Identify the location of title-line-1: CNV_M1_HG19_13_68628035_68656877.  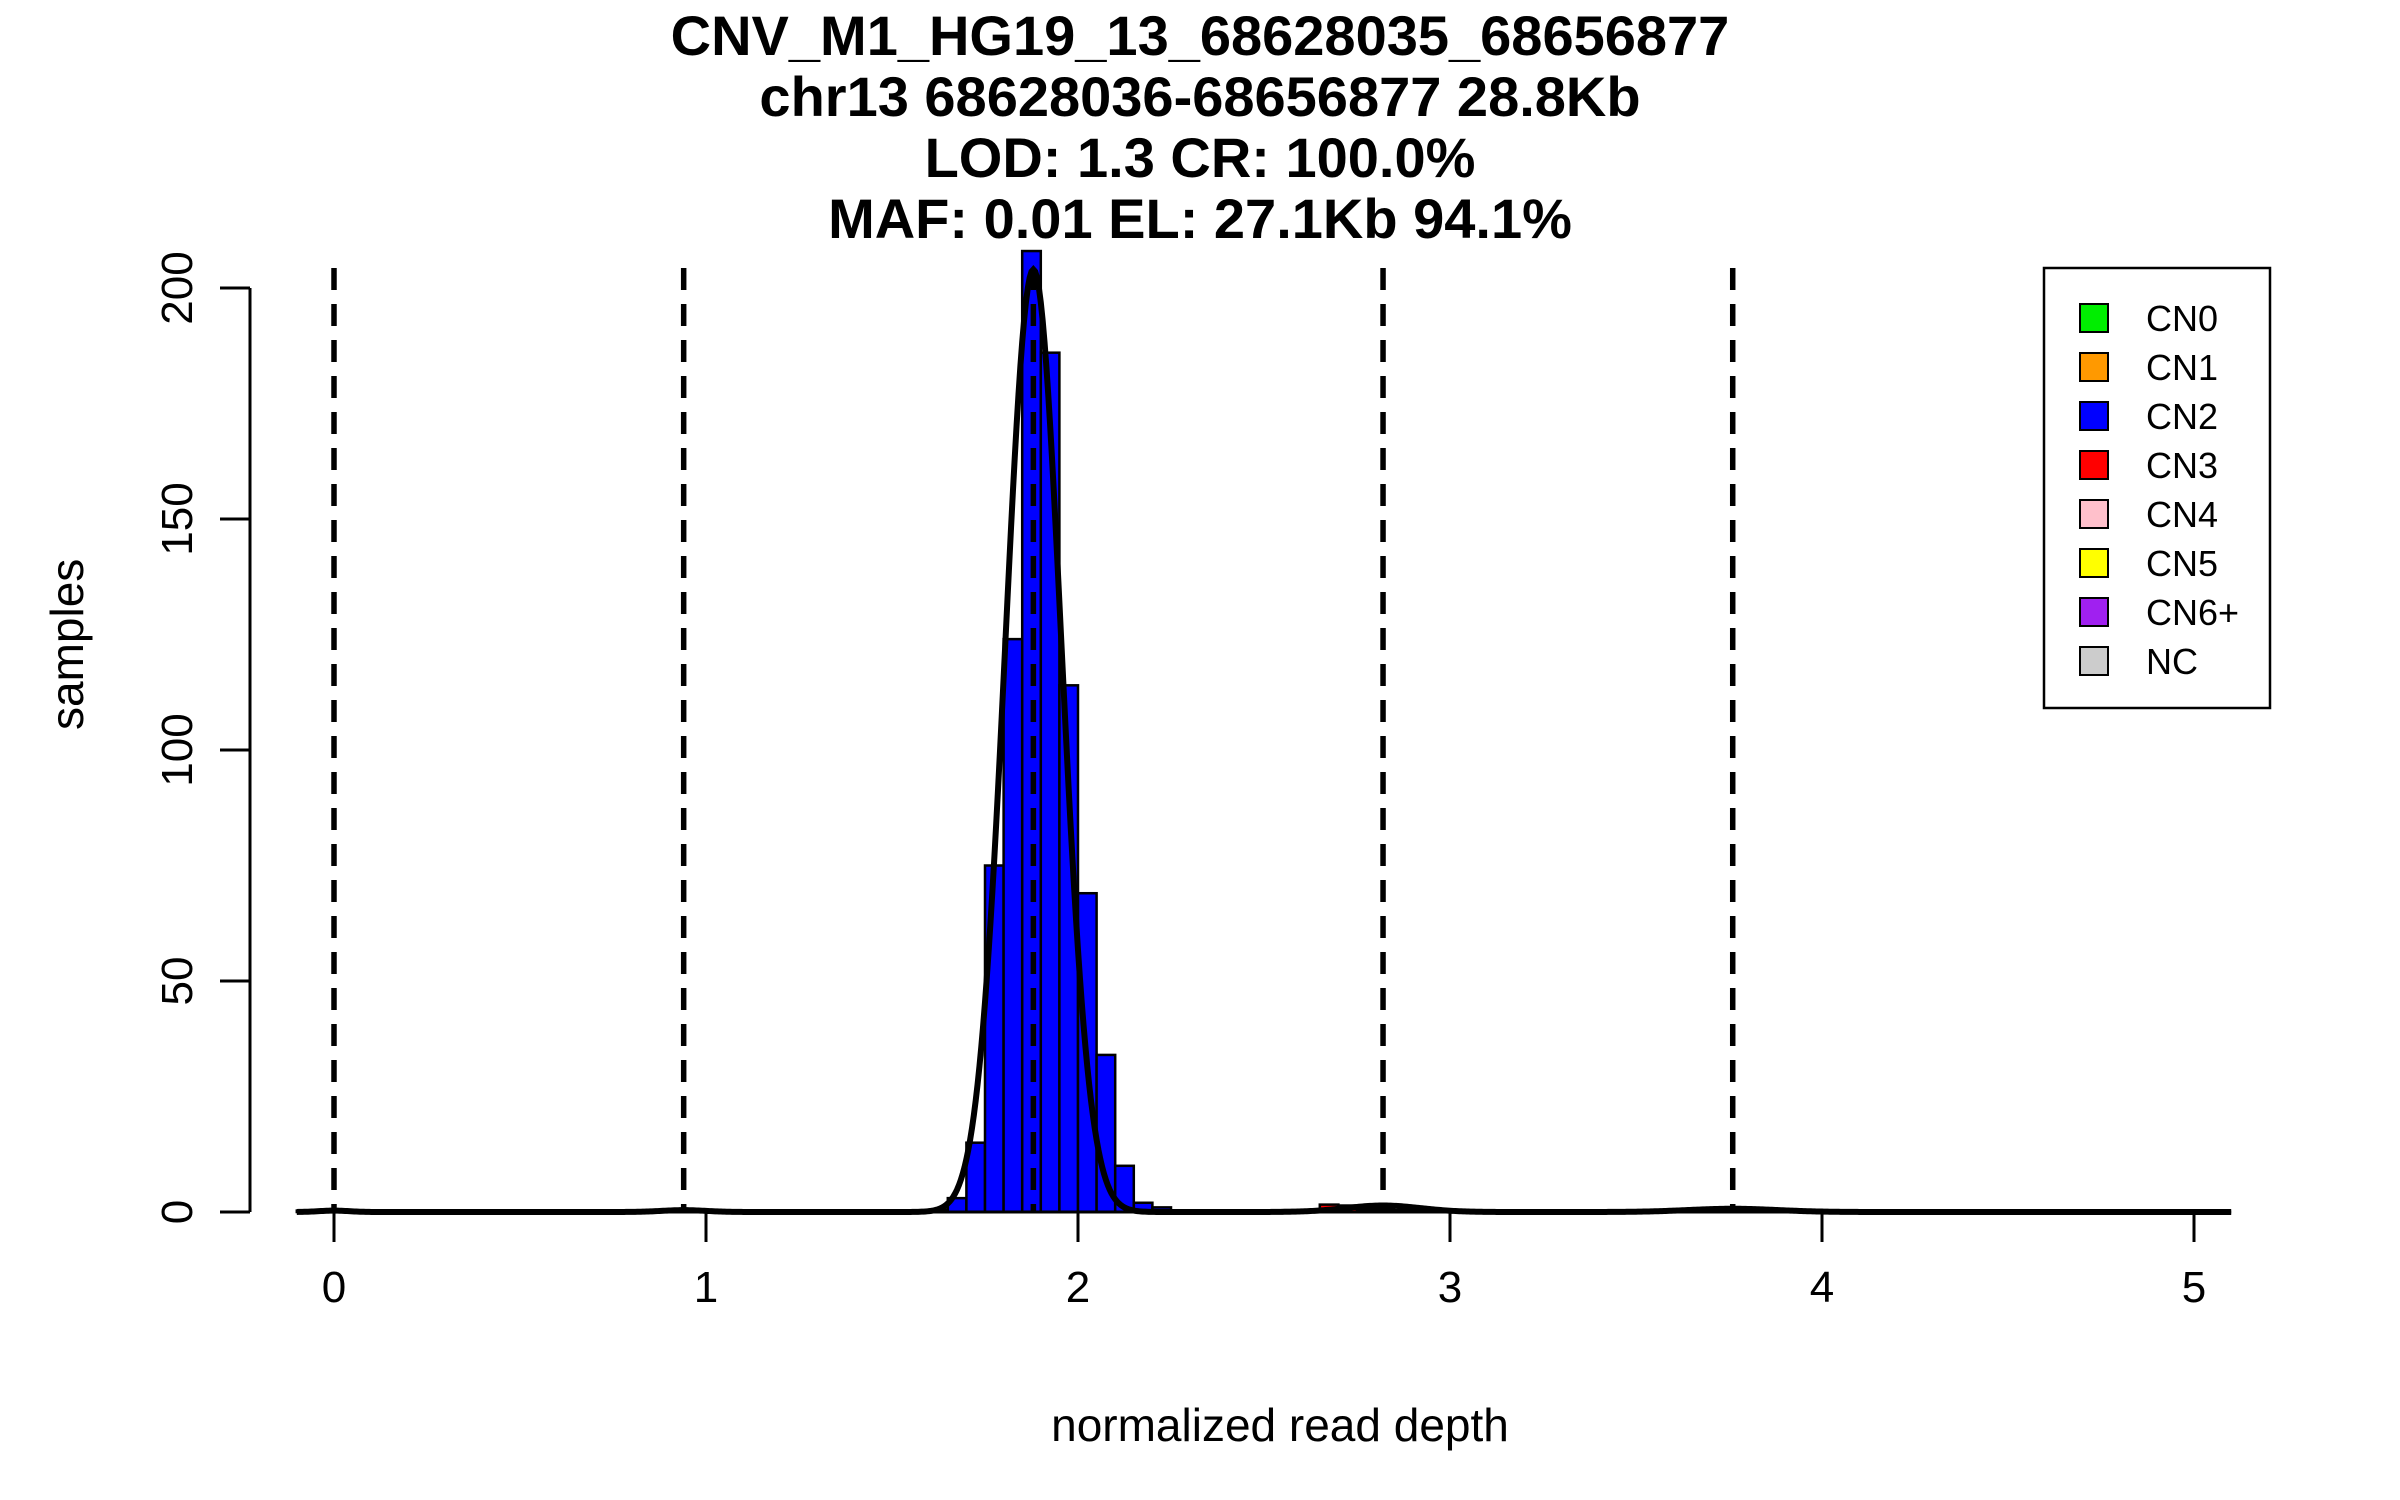
(1200, 35).